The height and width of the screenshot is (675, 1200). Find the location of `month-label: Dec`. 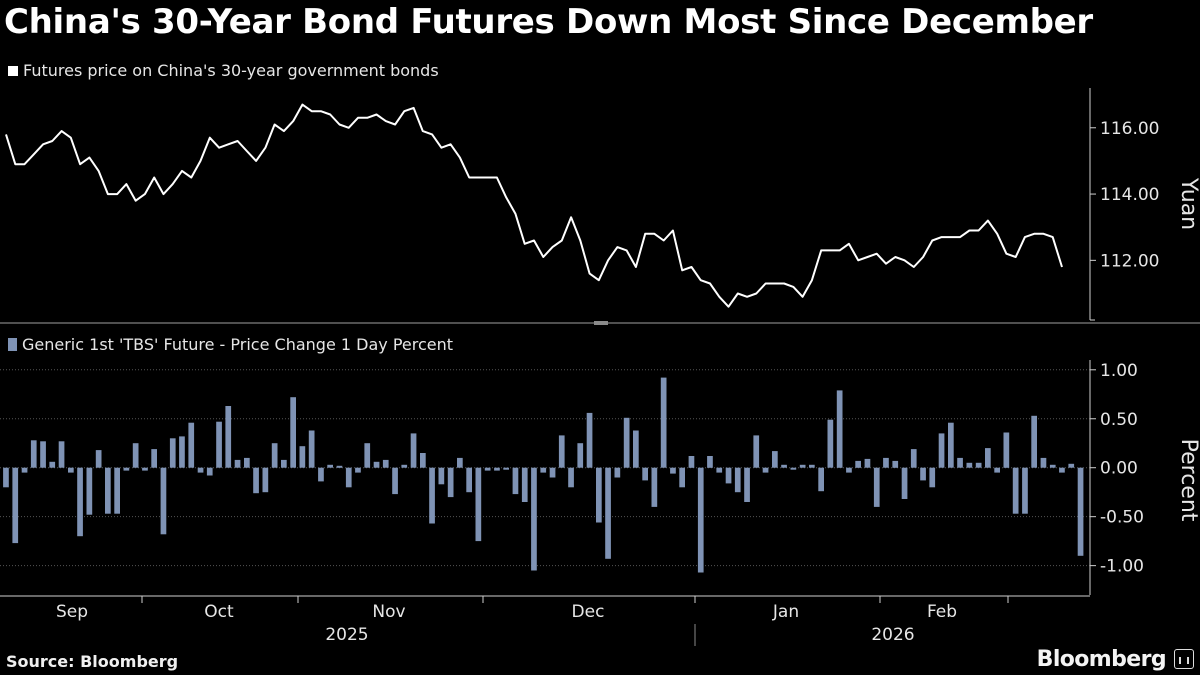

month-label: Dec is located at coordinates (588, 612).